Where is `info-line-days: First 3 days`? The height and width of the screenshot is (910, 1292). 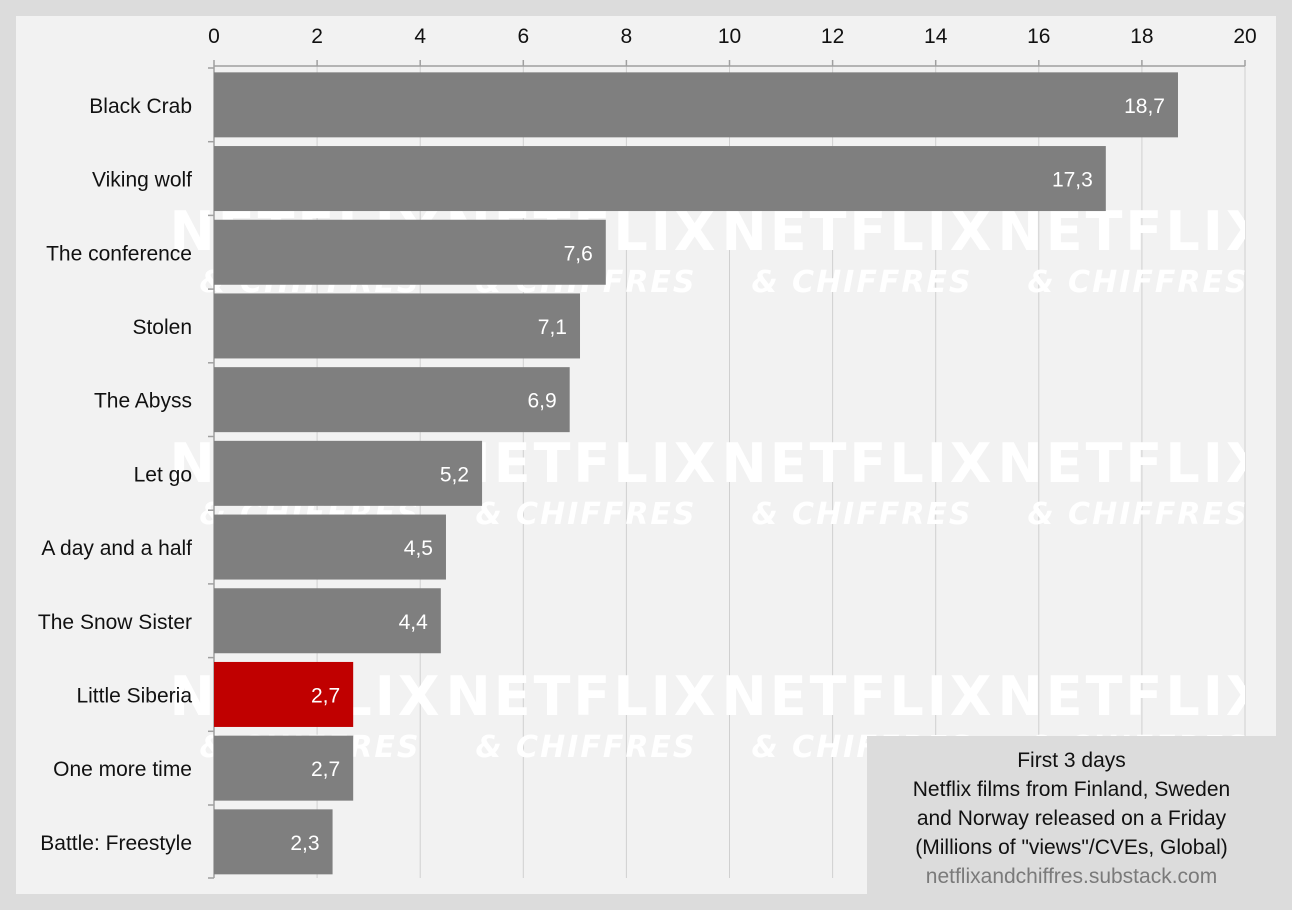 info-line-days: First 3 days is located at coordinates (1071, 760).